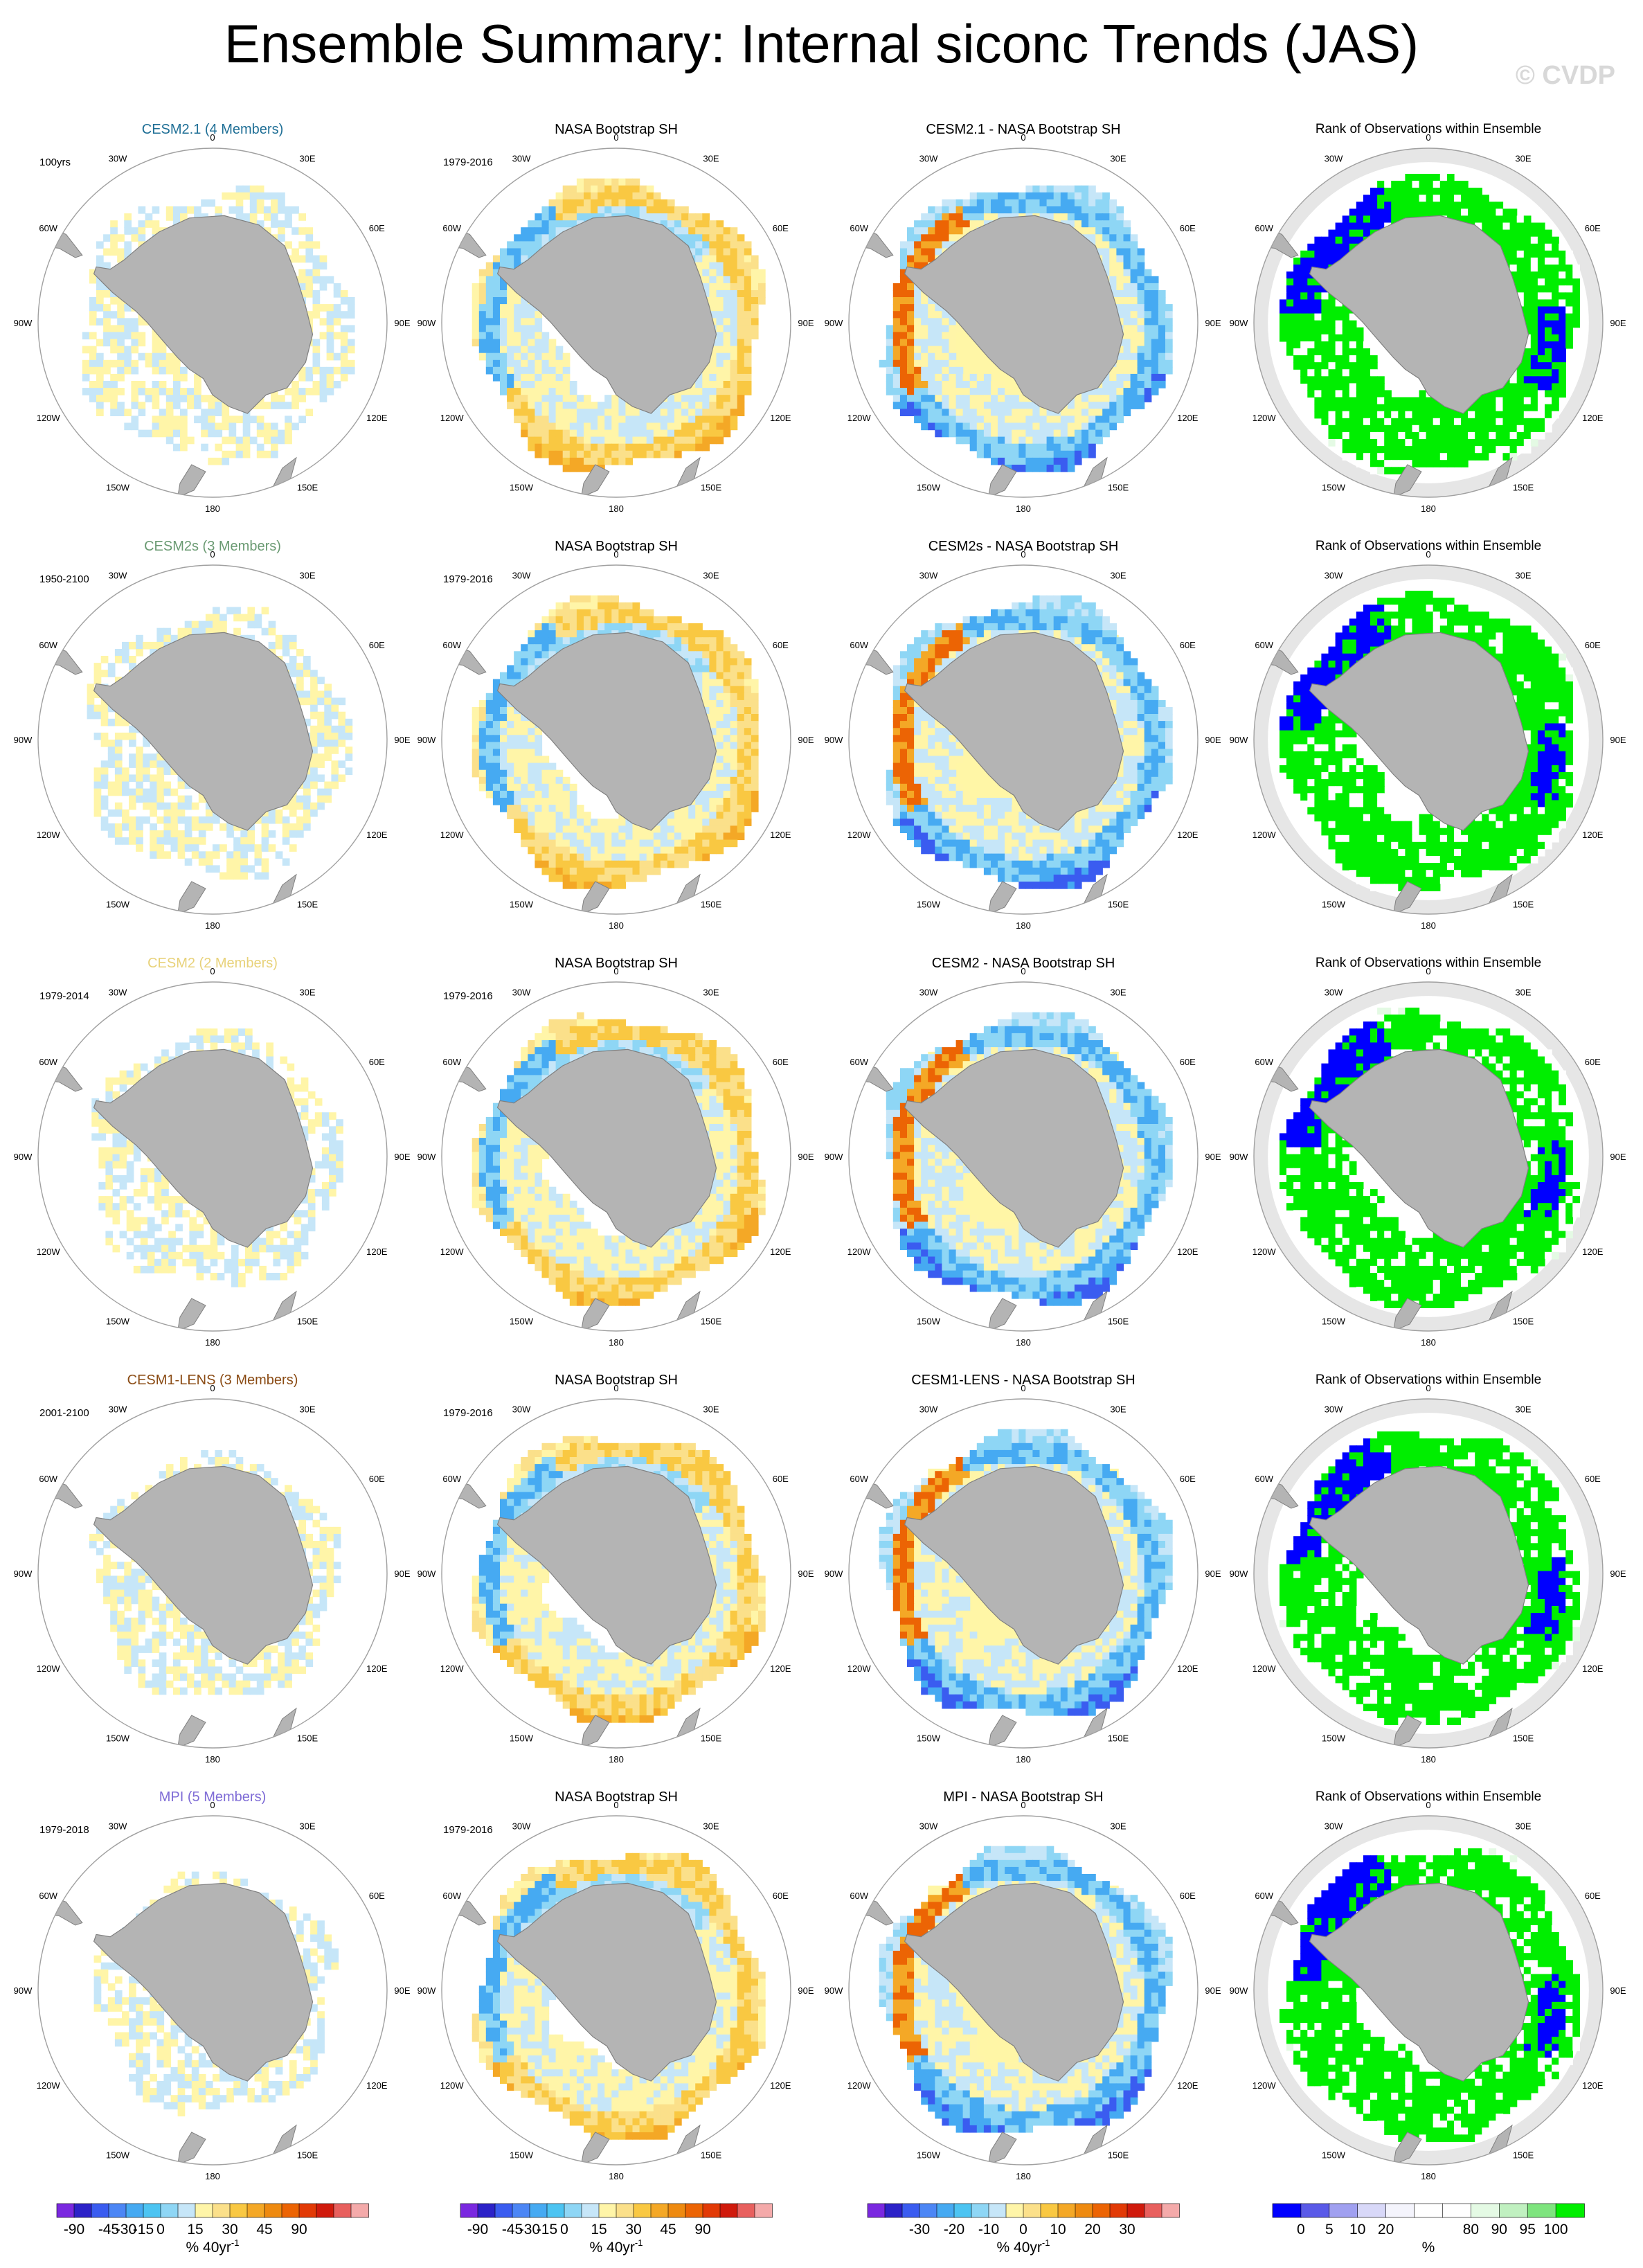 The height and width of the screenshot is (2268, 1643). Describe the element at coordinates (64, 1413) in the screenshot. I see `model-period: 2001-2100` at that location.